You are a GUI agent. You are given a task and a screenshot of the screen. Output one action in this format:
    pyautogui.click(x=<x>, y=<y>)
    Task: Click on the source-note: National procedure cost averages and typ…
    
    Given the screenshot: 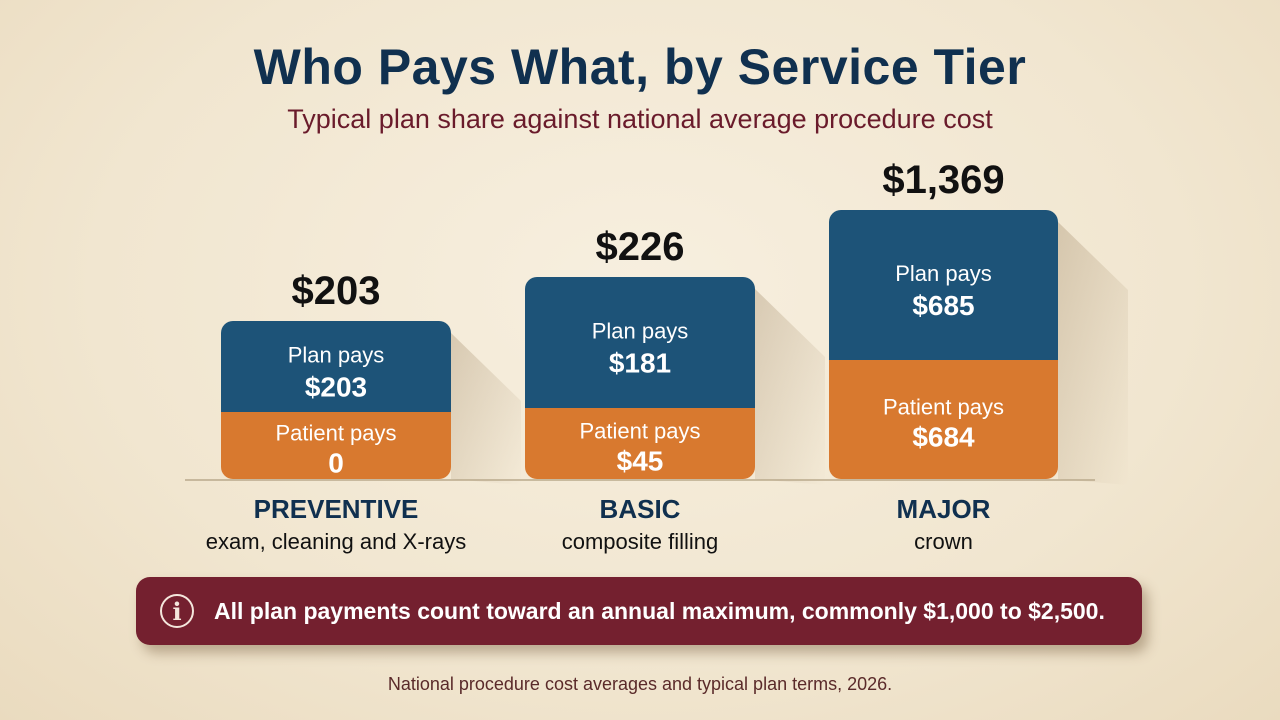 What is the action you would take?
    pyautogui.click(x=640, y=684)
    